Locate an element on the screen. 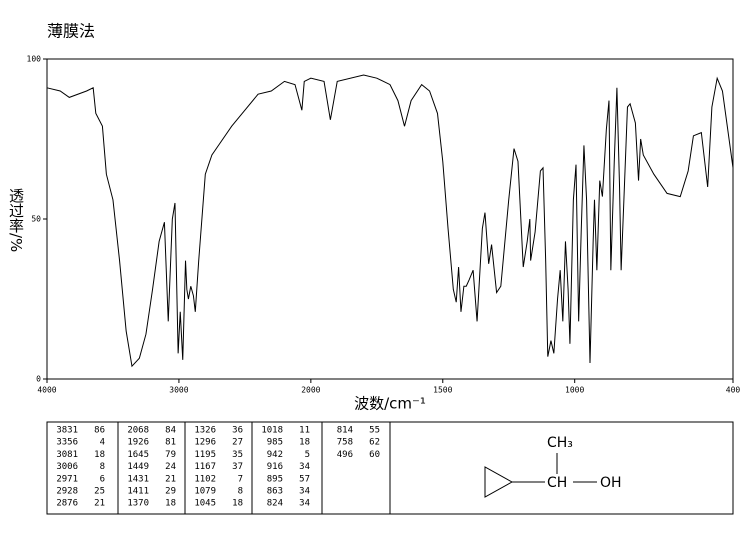 The width and height of the screenshot is (748, 539). peak-transmittance: 5 is located at coordinates (307, 455).